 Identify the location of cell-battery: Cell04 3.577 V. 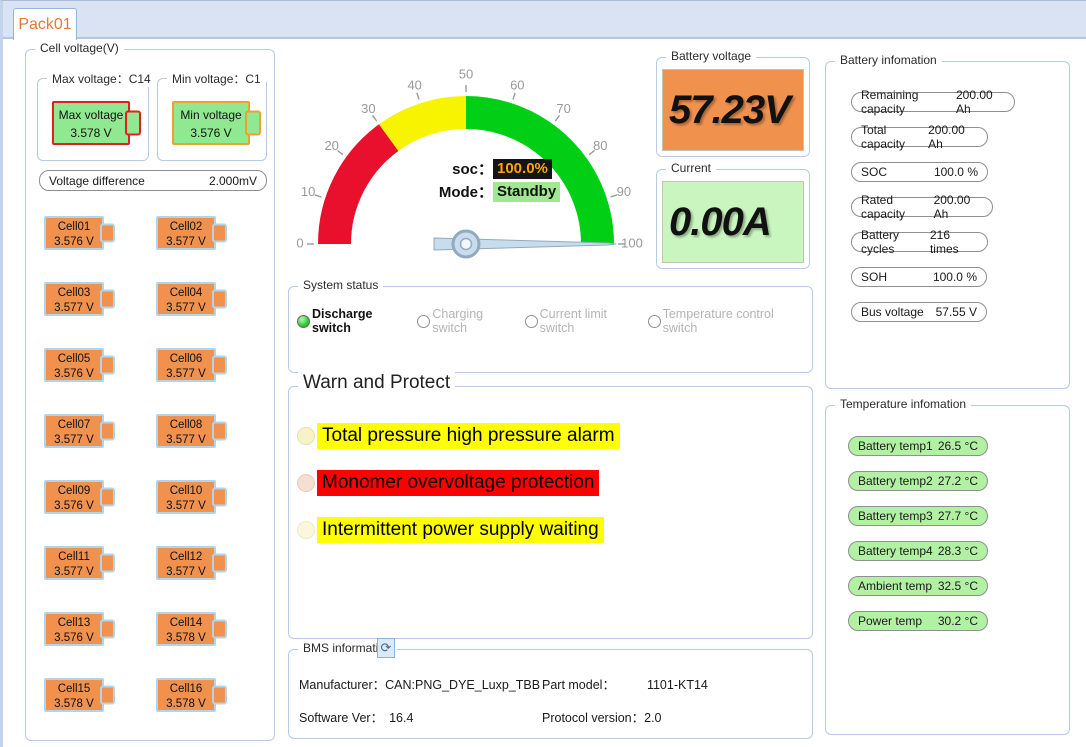
(186, 299).